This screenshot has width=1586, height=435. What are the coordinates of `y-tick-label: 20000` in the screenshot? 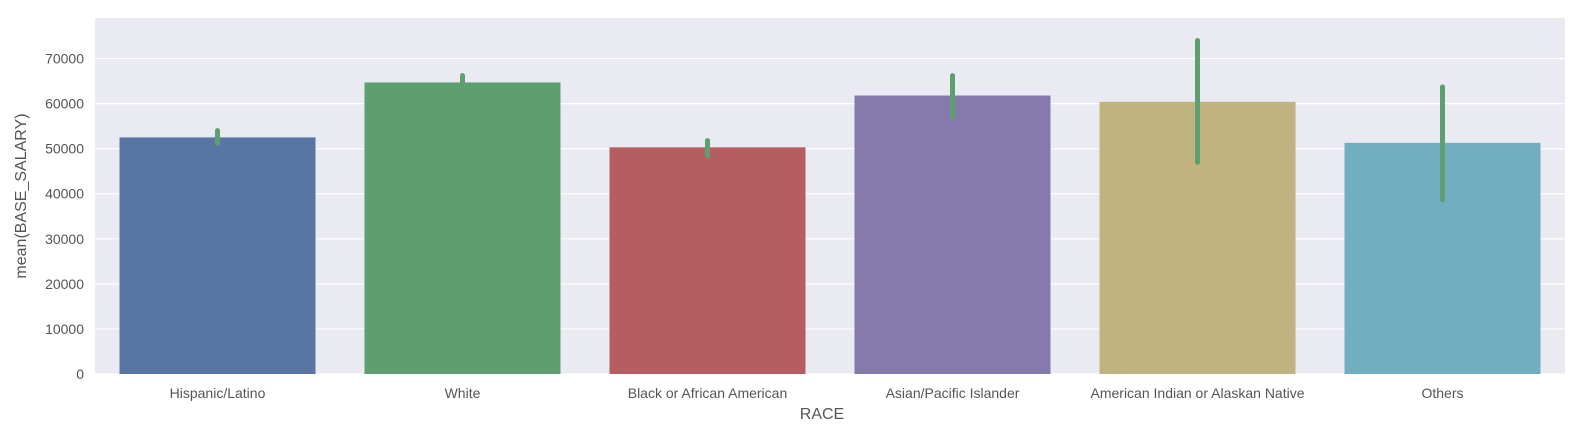 It's located at (64, 284).